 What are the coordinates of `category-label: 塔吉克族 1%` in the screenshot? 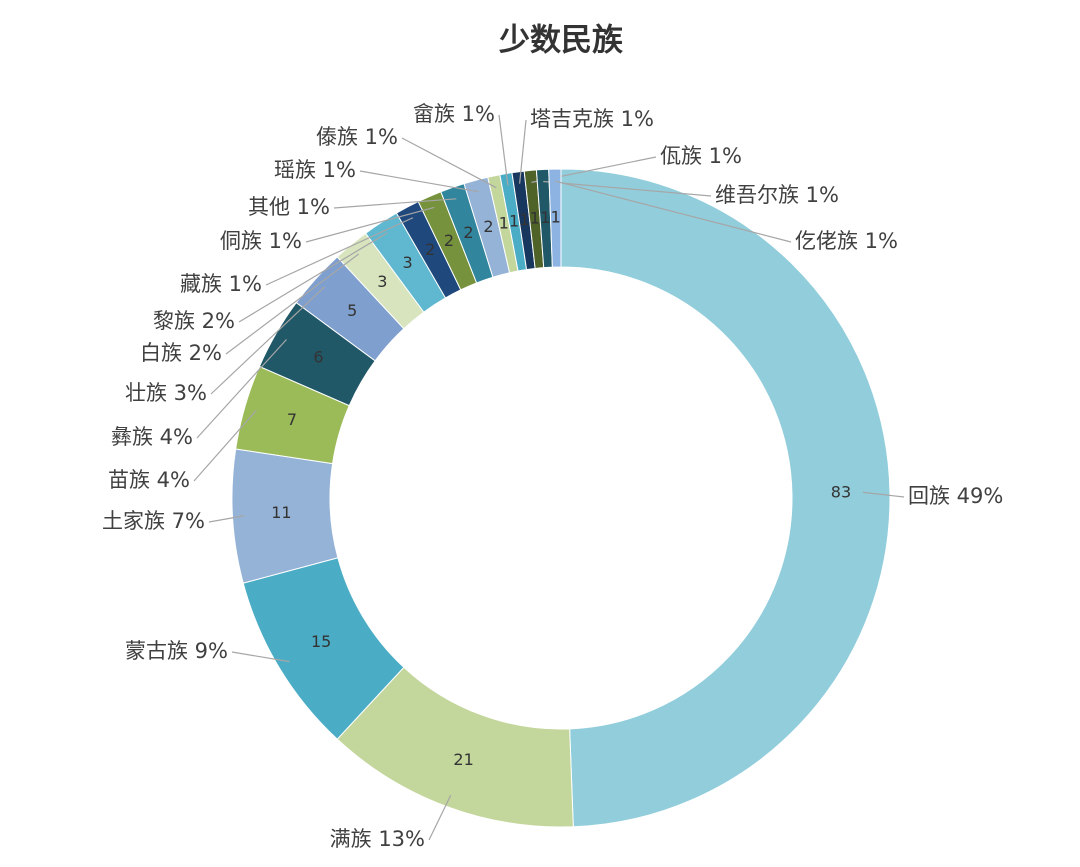 It's located at (592, 119).